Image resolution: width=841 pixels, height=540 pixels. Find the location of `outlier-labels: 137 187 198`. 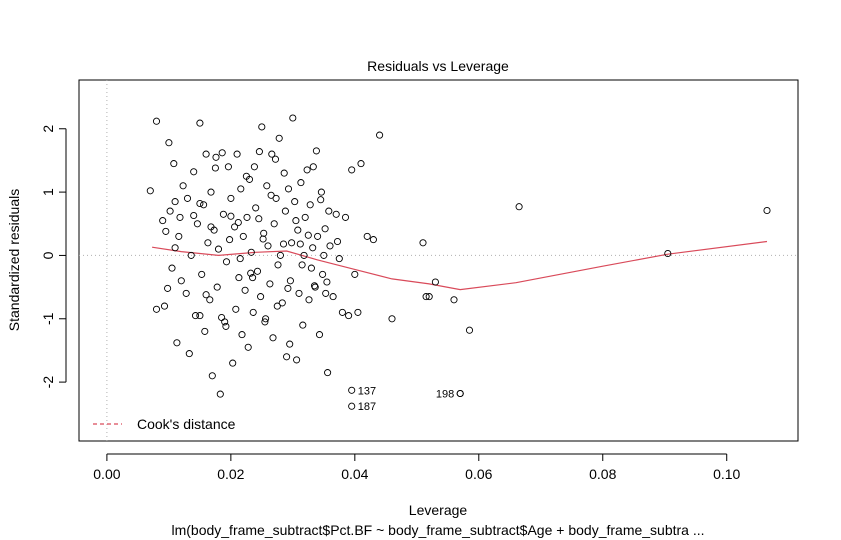

outlier-labels: 137 187 198 is located at coordinates (406, 399).